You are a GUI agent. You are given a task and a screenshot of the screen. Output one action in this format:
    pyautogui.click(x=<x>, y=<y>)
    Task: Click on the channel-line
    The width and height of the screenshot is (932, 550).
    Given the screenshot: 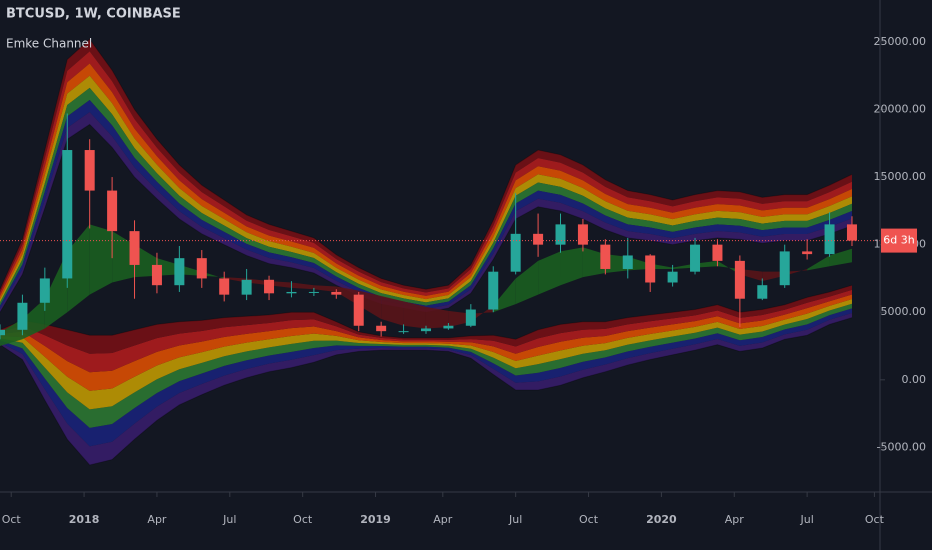 What is the action you would take?
    pyautogui.click(x=426, y=312)
    